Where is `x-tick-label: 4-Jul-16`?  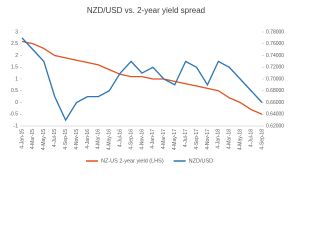 x-tick-label: 4-Jul-16 is located at coordinates (121, 138).